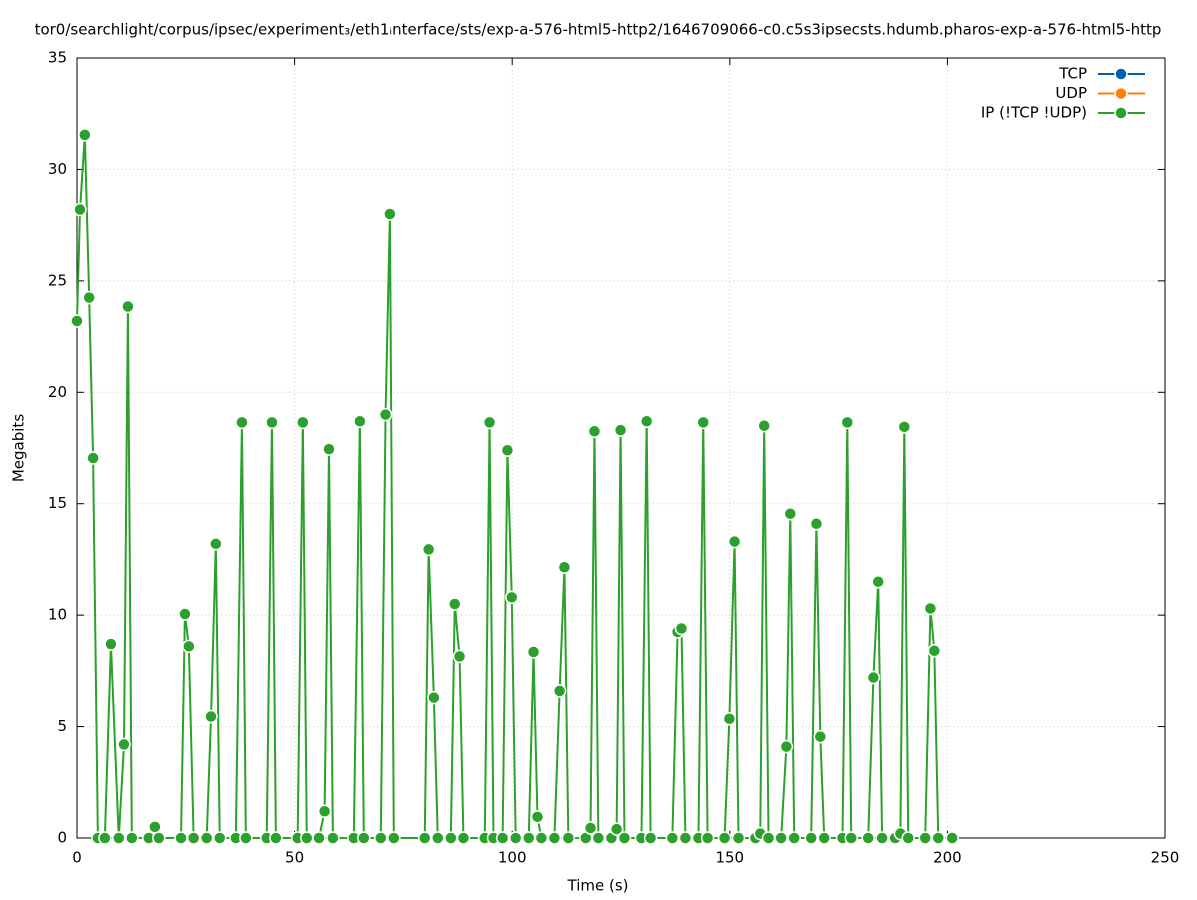 The width and height of the screenshot is (1197, 900). What do you see at coordinates (57, 280) in the screenshot?
I see `y-tick-label: 25` at bounding box center [57, 280].